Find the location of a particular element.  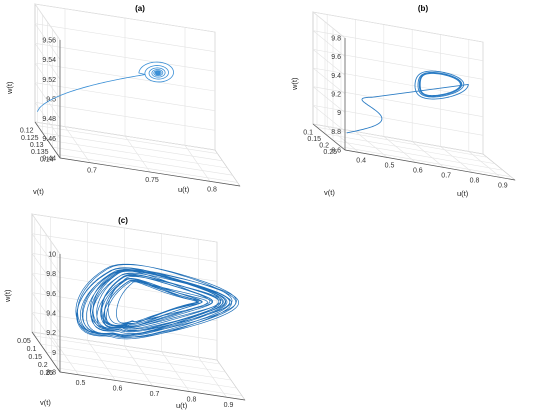

panel-a-zlabel: w(t) is located at coordinates (9, 88).